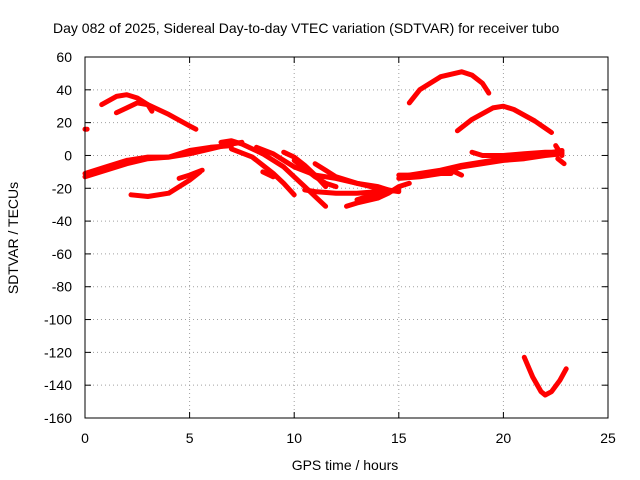 The height and width of the screenshot is (480, 640). I want to click on series-trk23, so click(559, 150).